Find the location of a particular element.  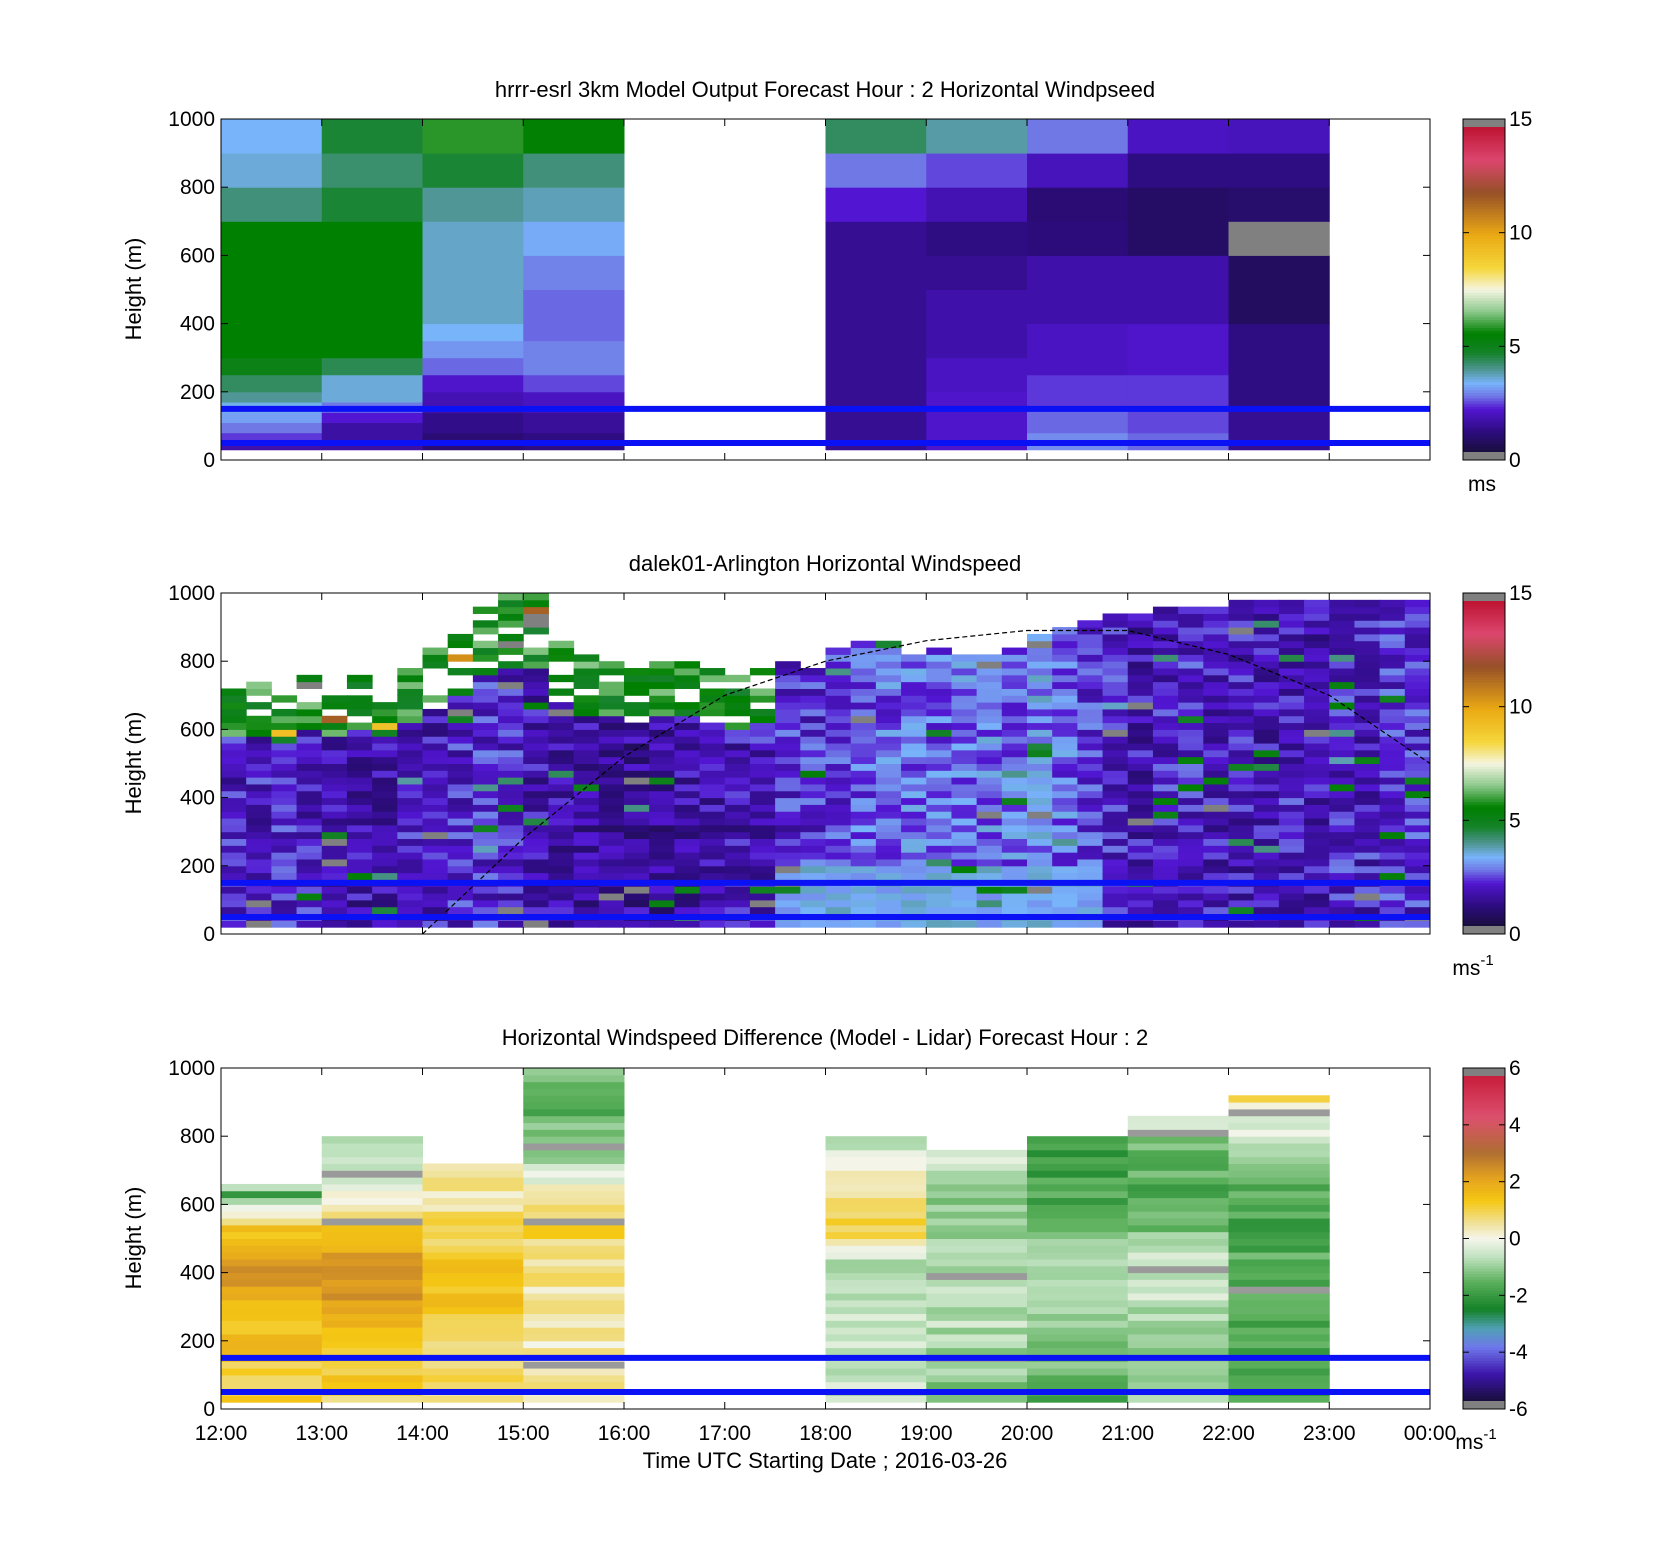

y-tick-label: 800 is located at coordinates (197, 1136).